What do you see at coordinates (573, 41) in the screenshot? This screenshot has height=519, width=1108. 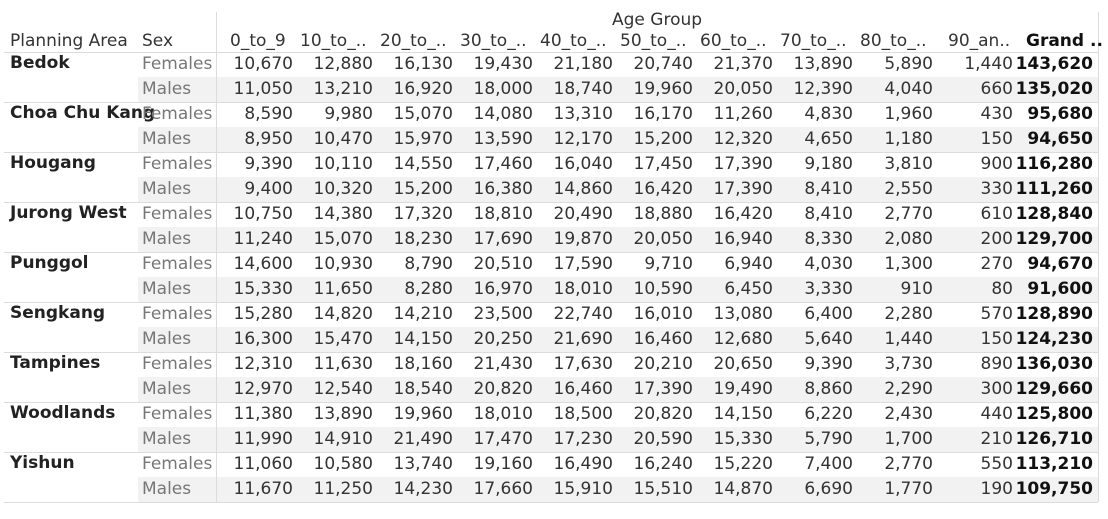 I see `column-header: 40_to_..` at bounding box center [573, 41].